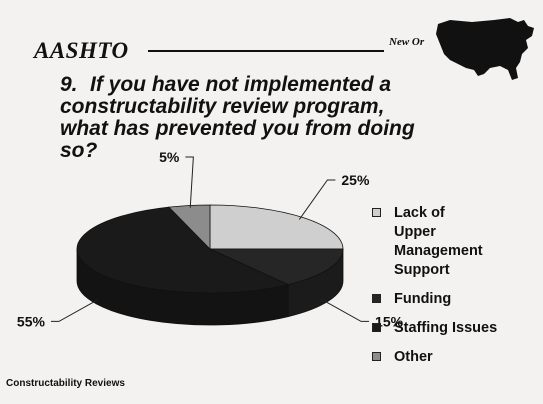 The image size is (543, 404). I want to click on footer-text: Constructability Reviews, so click(65, 383).